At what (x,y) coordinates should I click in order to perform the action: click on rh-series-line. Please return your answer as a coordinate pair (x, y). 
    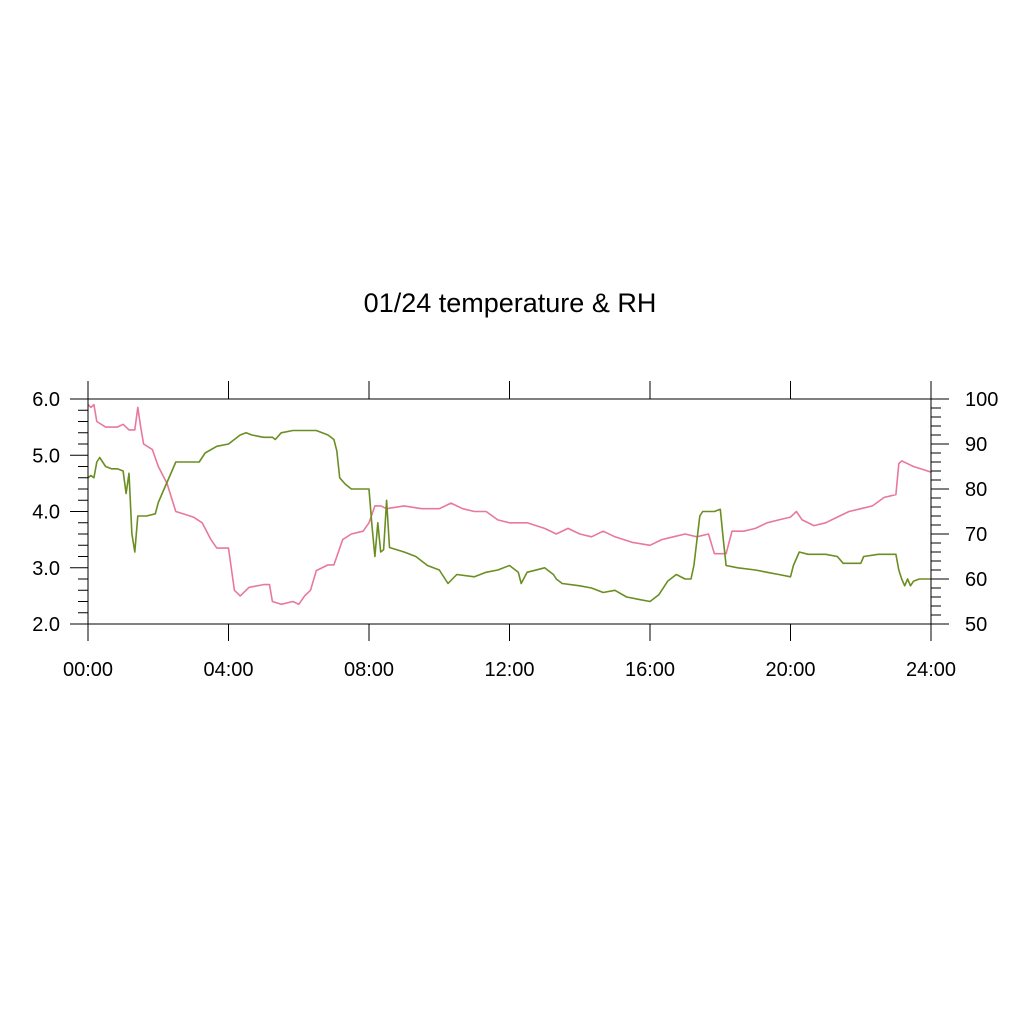
    Looking at the image, I should click on (509, 516).